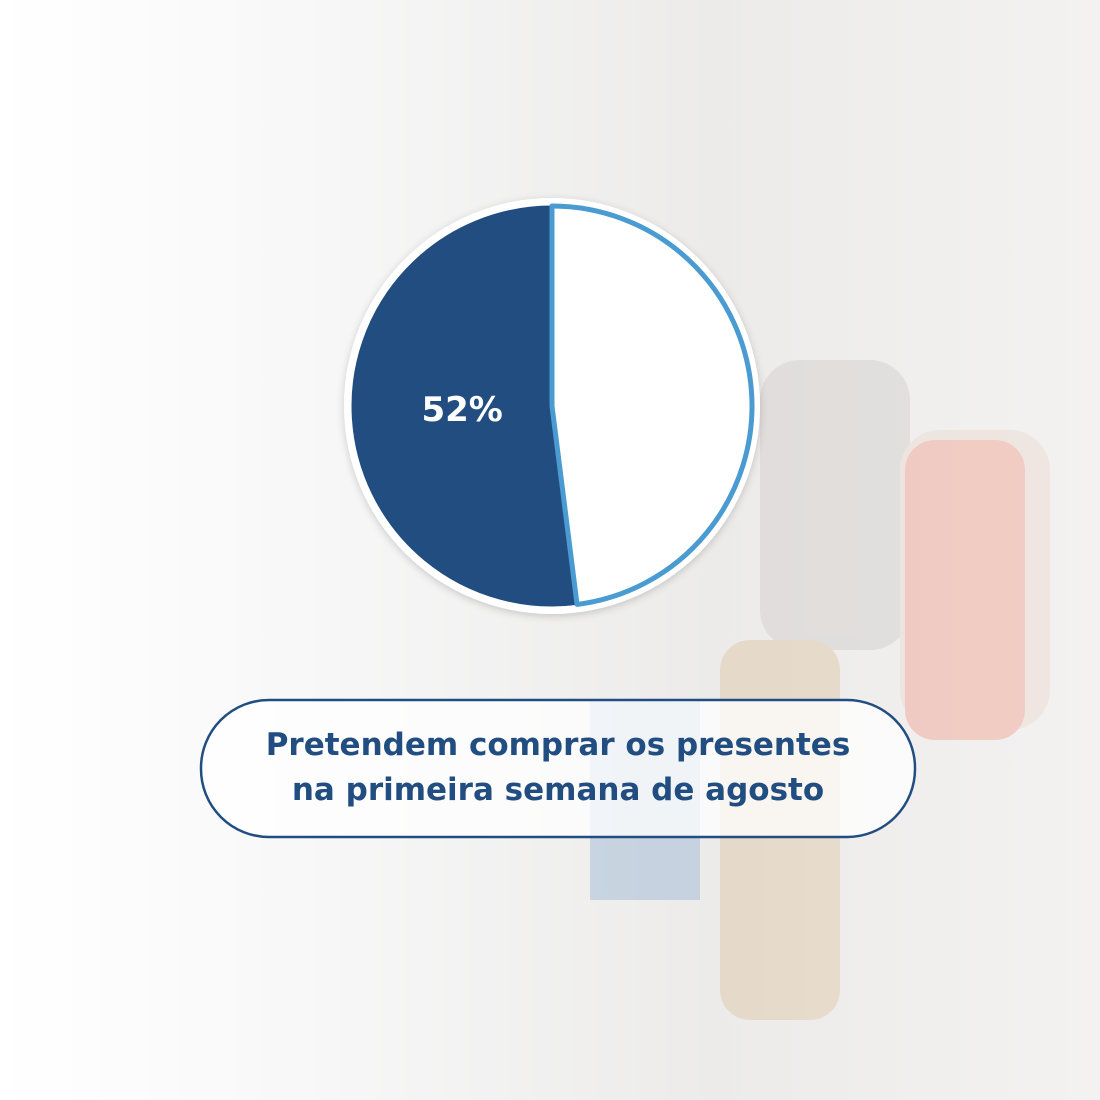 This screenshot has height=1100, width=1100. I want to click on slice-label: 52%, so click(461, 410).